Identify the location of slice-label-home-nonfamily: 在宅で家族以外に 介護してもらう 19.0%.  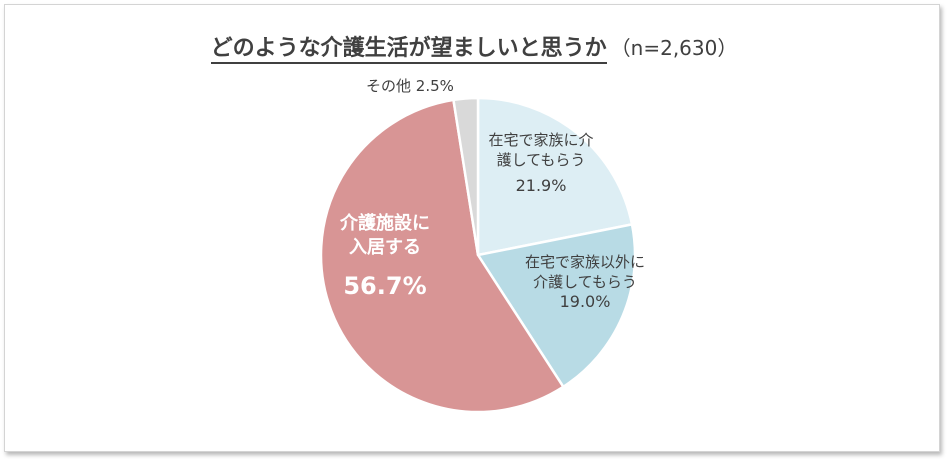
(585, 282).